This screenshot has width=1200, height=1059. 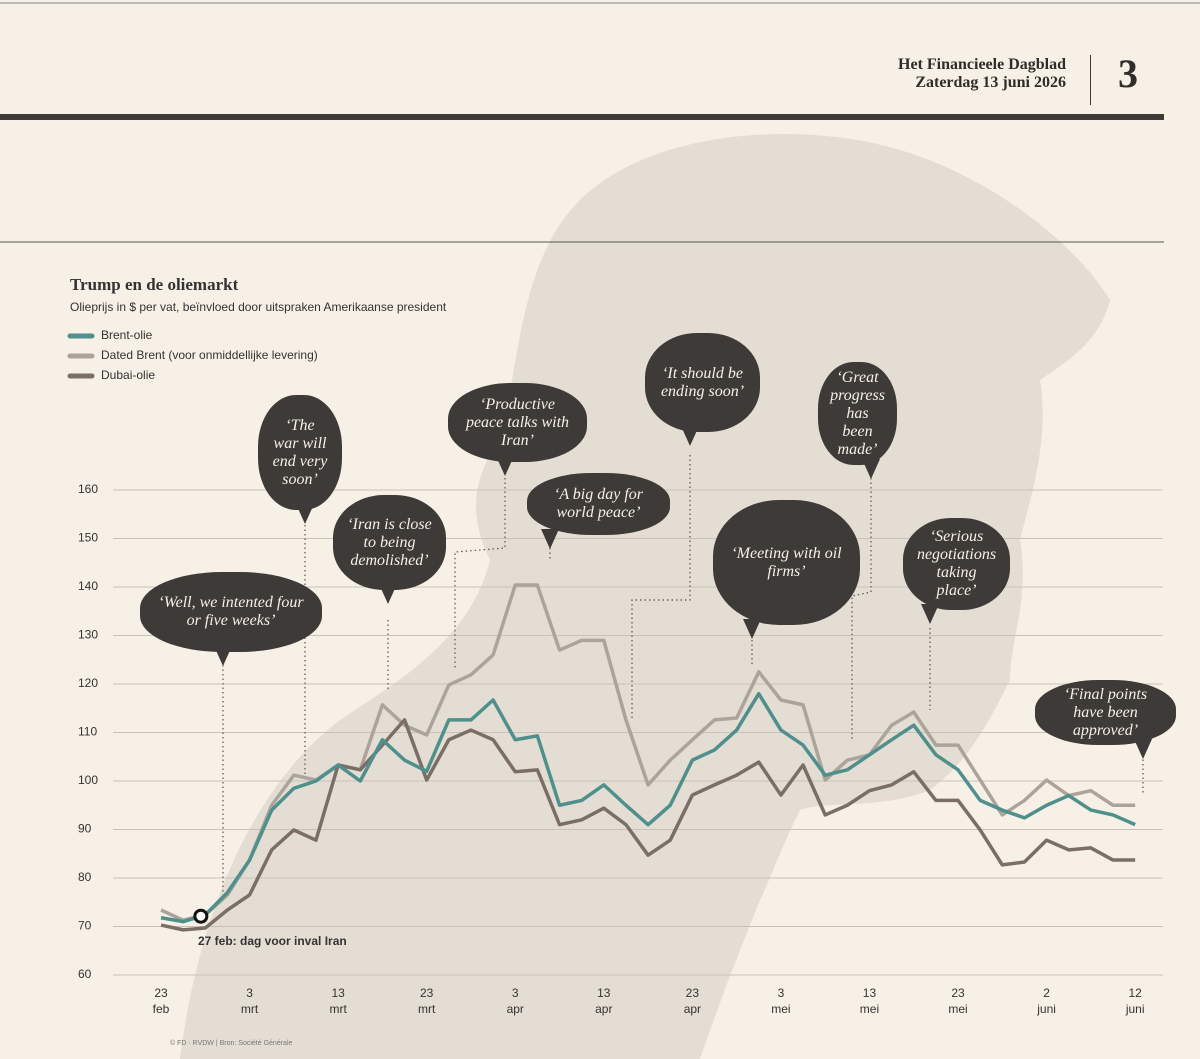 What do you see at coordinates (88, 780) in the screenshot?
I see `y-tick-label: 100` at bounding box center [88, 780].